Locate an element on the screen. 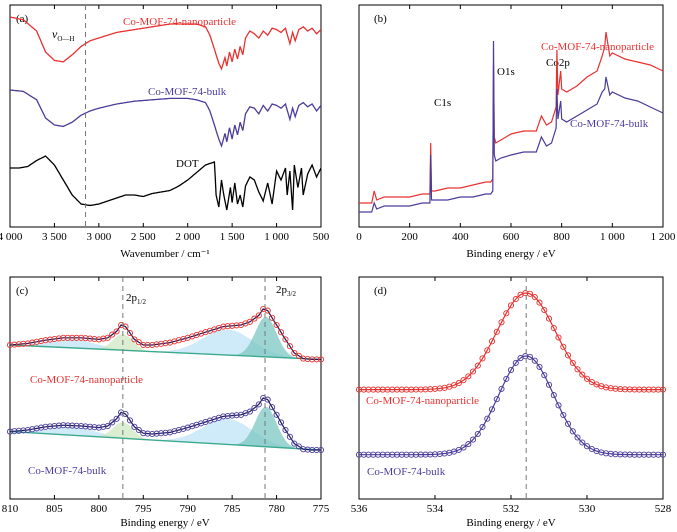 The width and height of the screenshot is (677, 532). ftir-bulk-curve is located at coordinates (165, 119).